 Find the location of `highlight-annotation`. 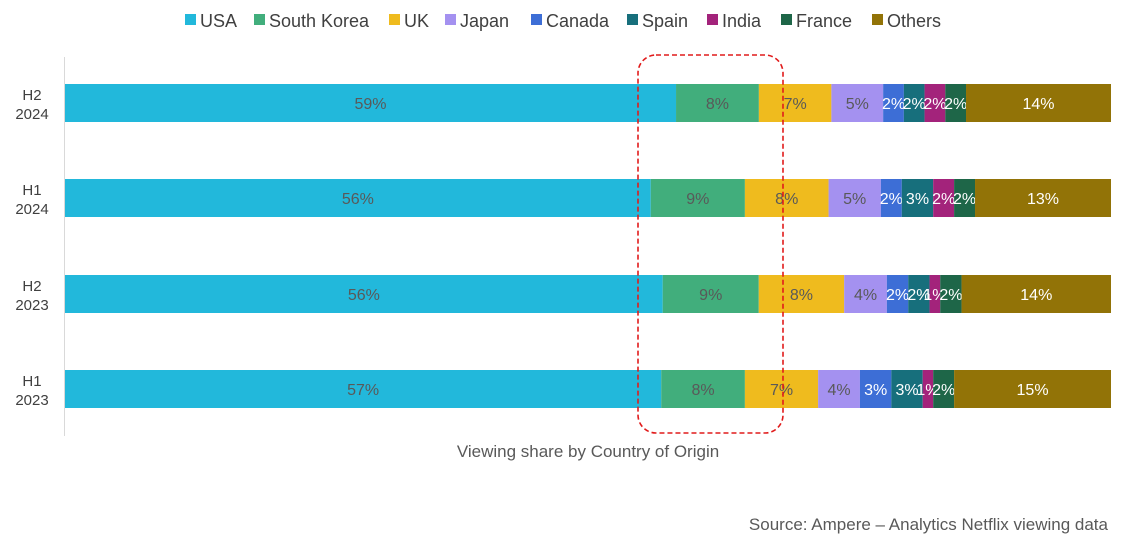

highlight-annotation is located at coordinates (710, 244).